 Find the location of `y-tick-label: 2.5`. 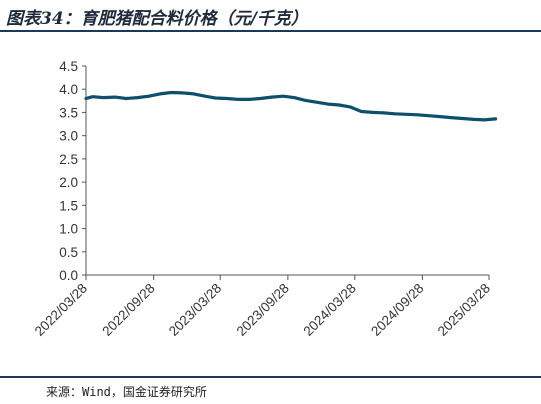

y-tick-label: 2.5 is located at coordinates (68, 159).